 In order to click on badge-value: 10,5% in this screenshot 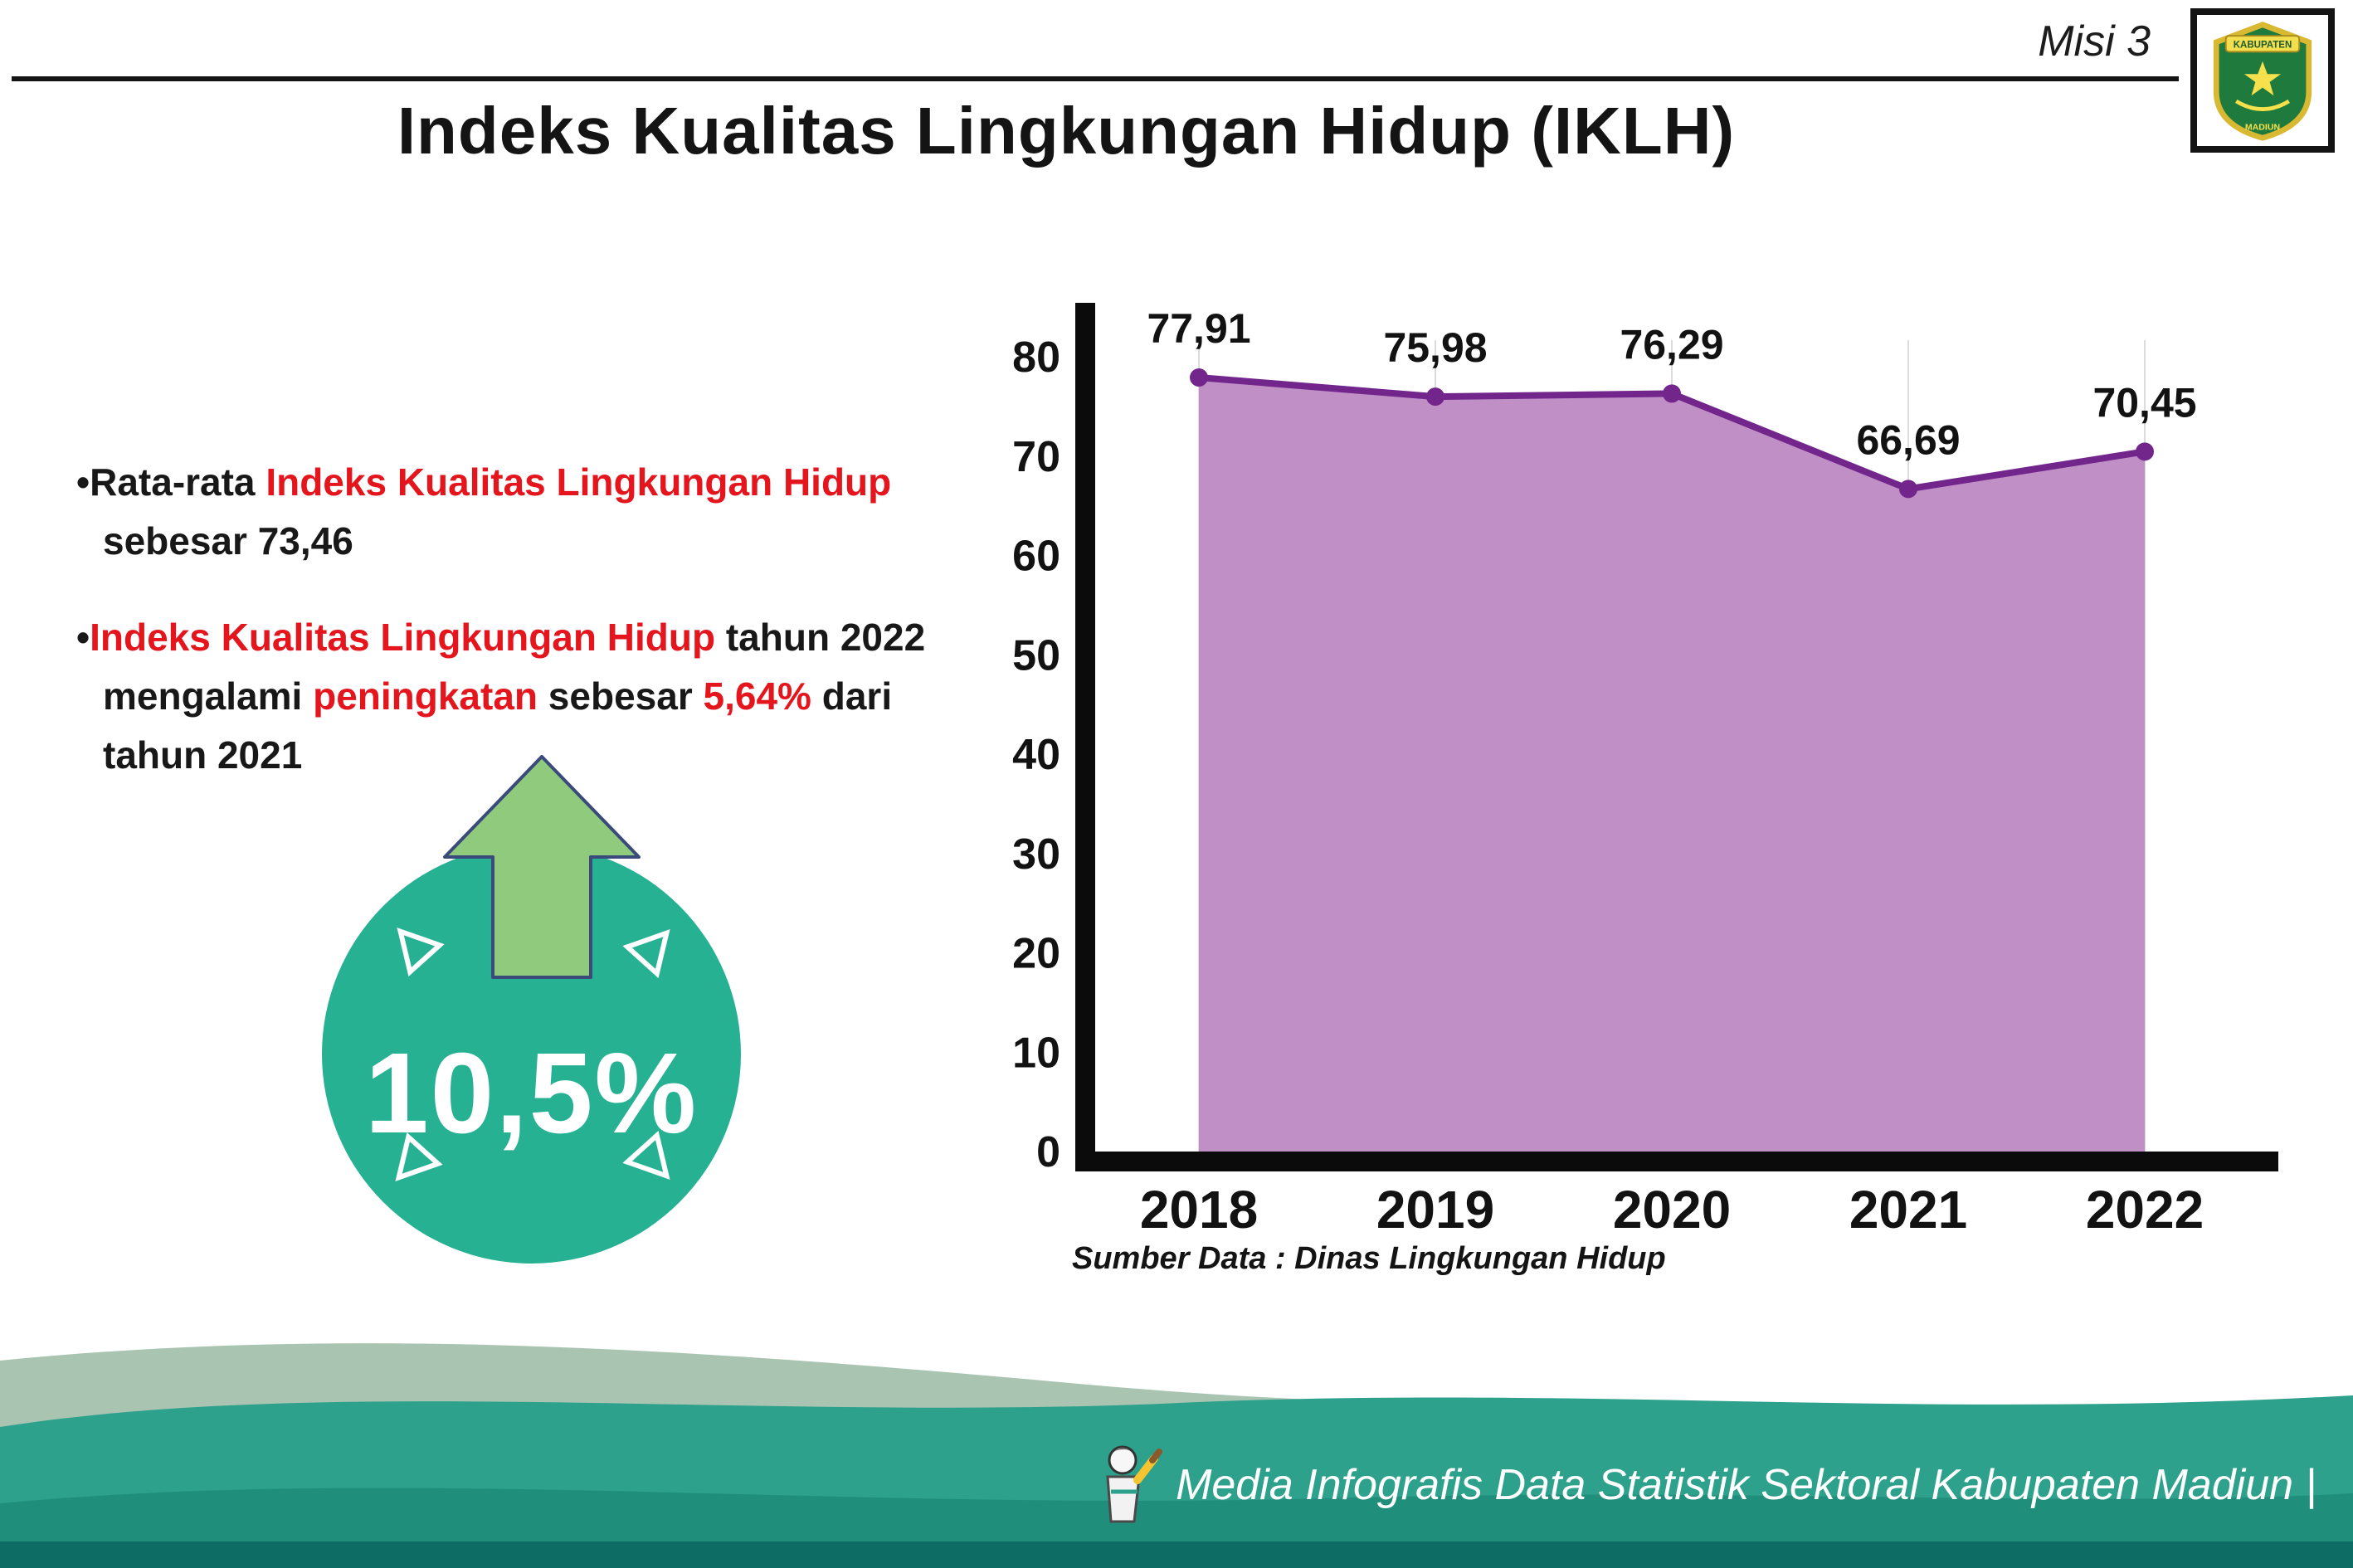, I will do `click(531, 1093)`.